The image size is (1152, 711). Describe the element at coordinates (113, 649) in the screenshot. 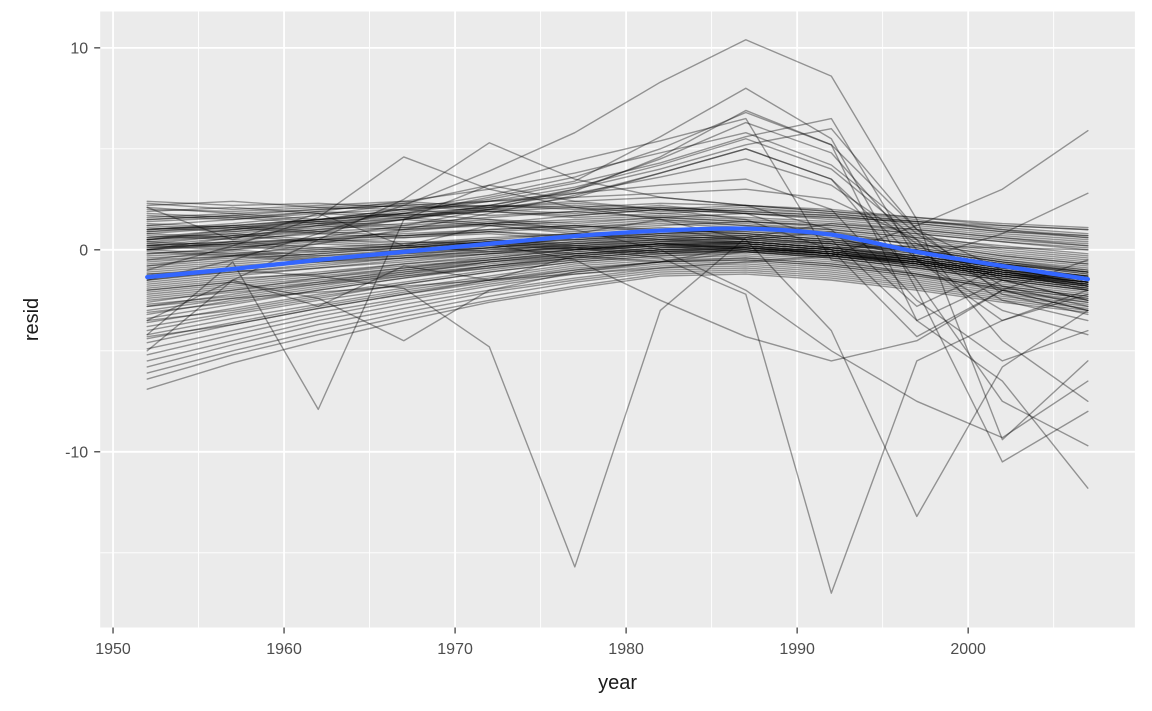

I see `x-tick-label: 1950` at that location.